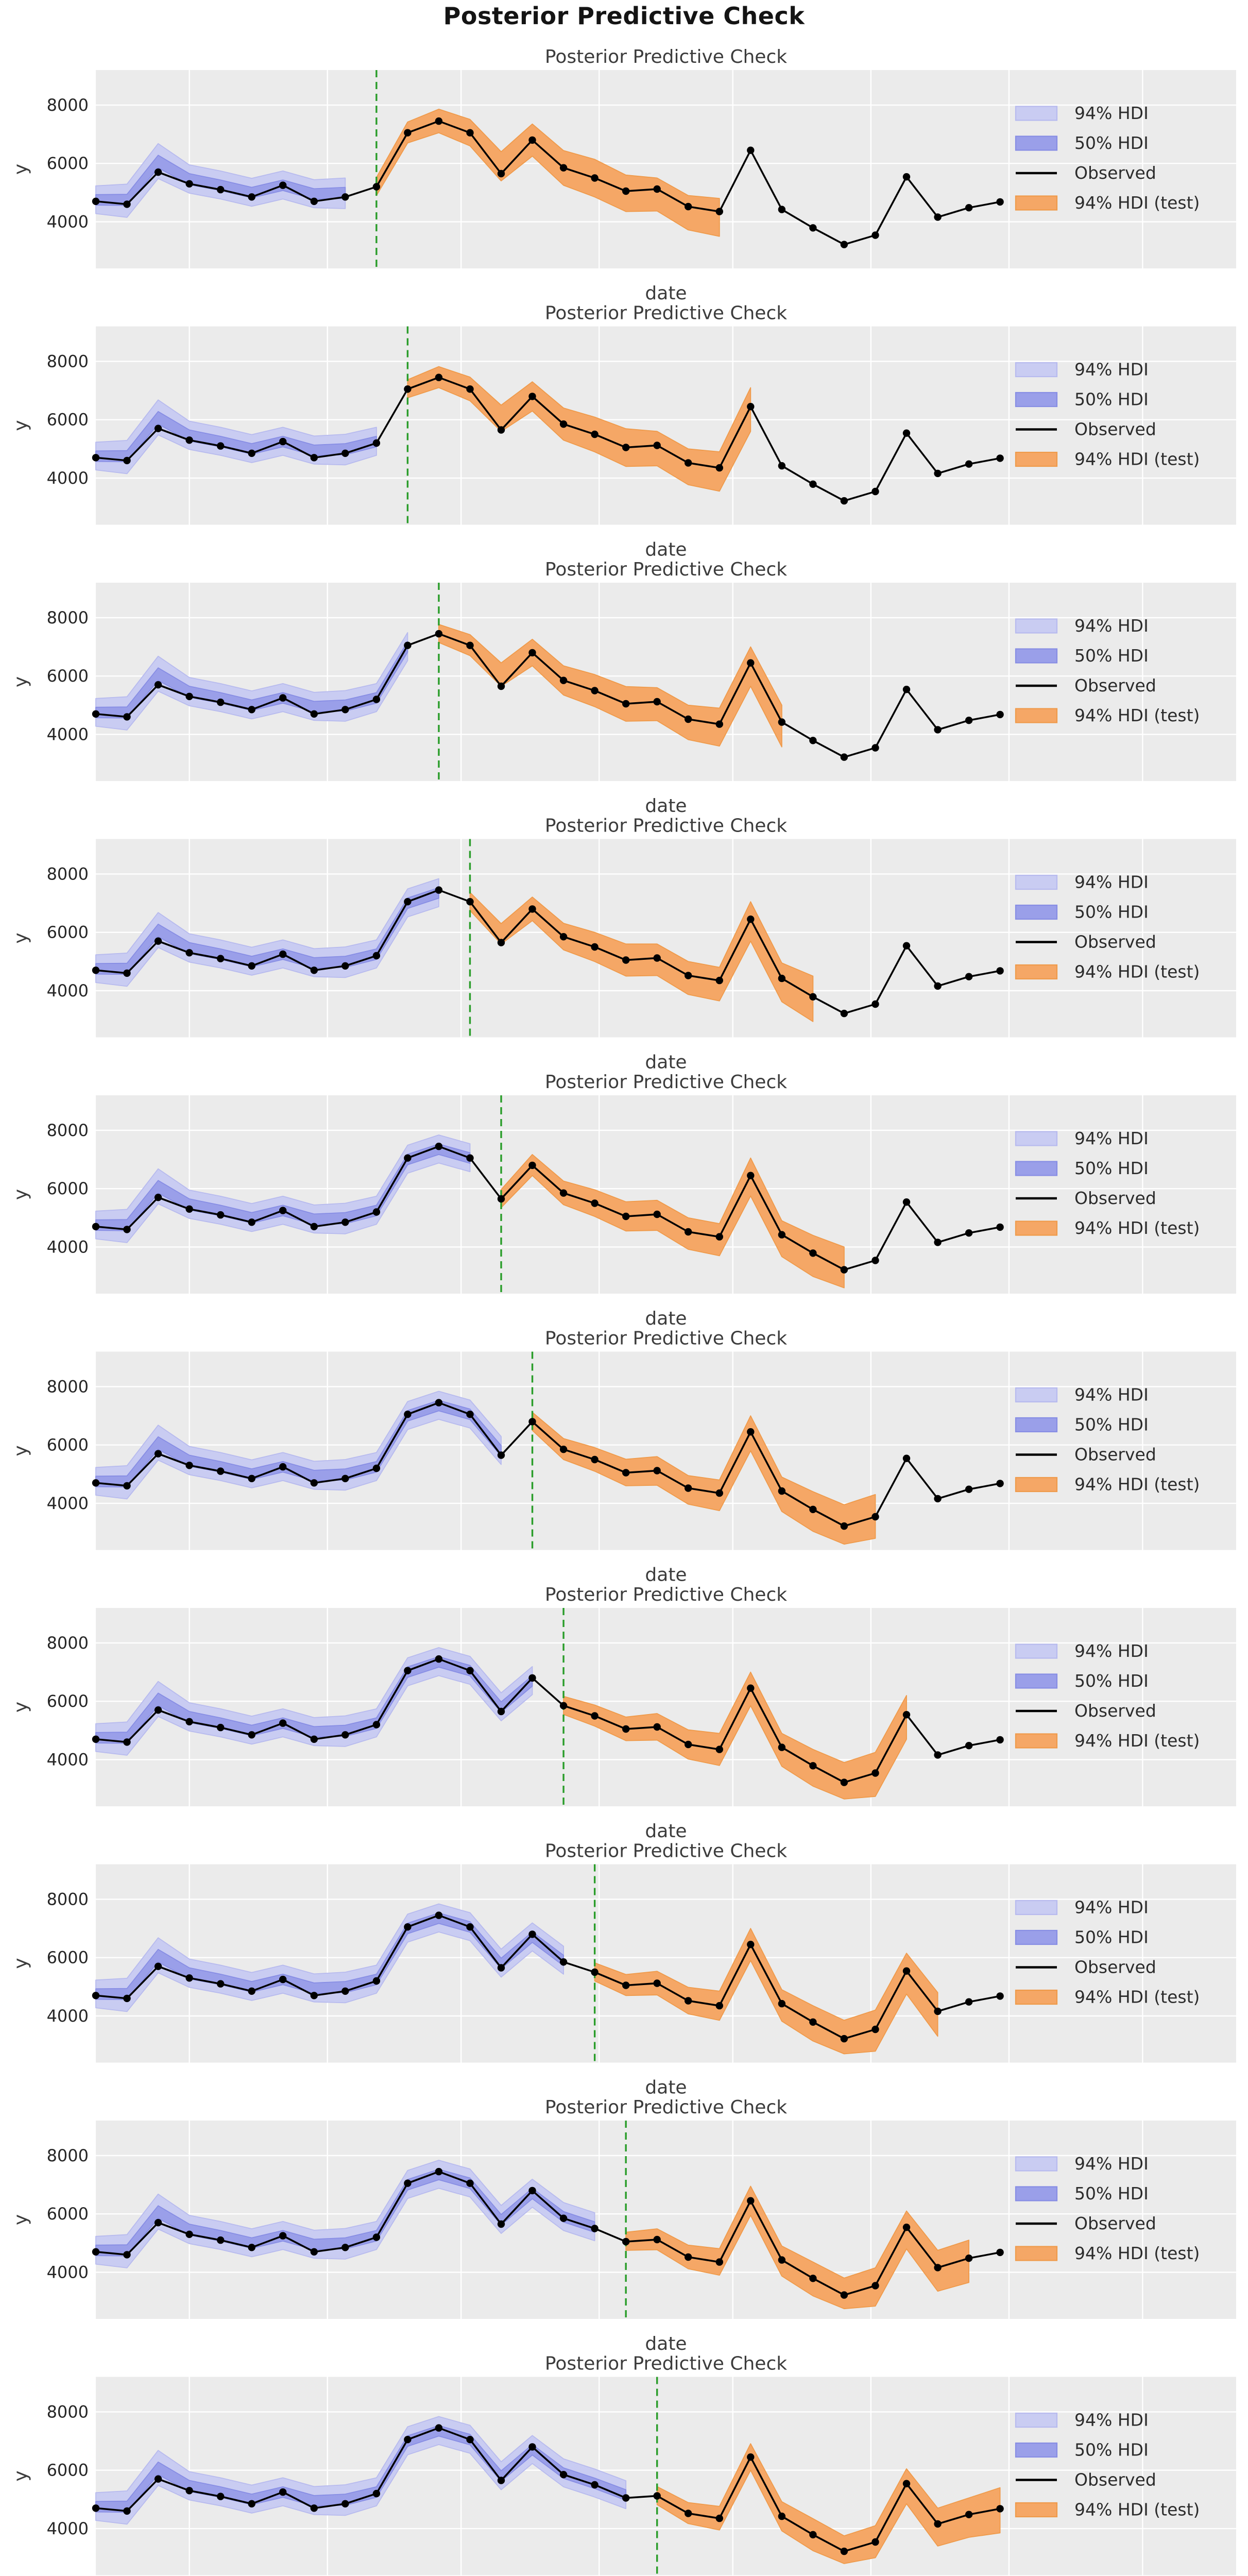 This screenshot has height=2576, width=1248. Describe the element at coordinates (666, 2087) in the screenshot. I see `x-axis-label: date` at that location.